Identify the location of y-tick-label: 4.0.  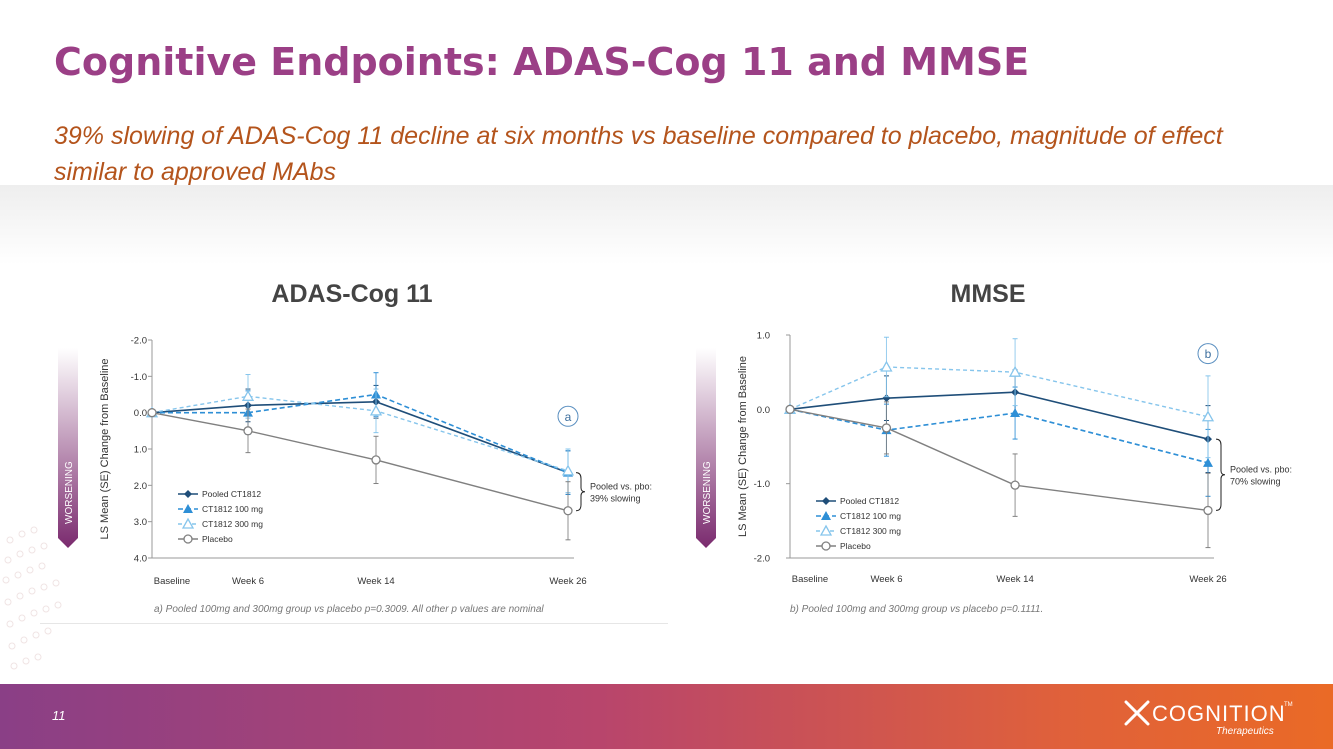
(140, 559).